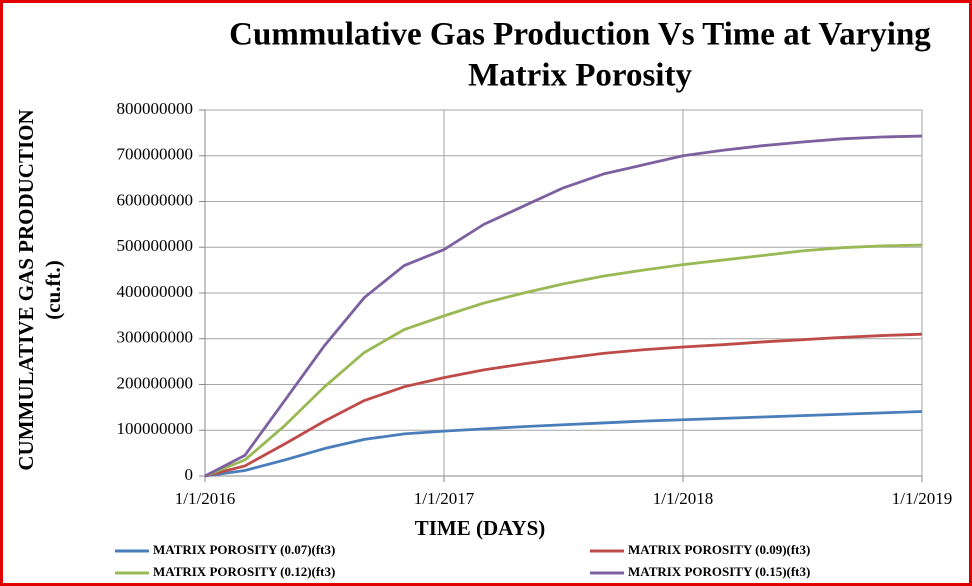  What do you see at coordinates (26, 289) in the screenshot?
I see `y-axis-title: CUMMULATIVE GAS PRODUCTION` at bounding box center [26, 289].